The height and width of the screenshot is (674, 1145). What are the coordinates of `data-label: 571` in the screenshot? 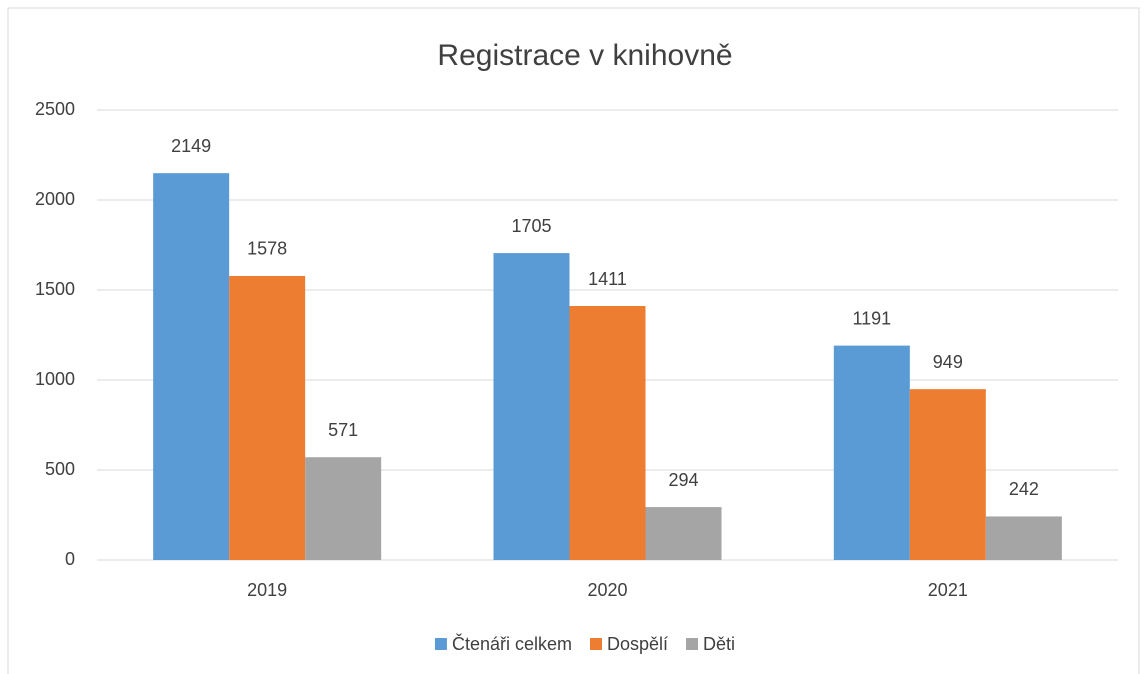 It's located at (343, 430).